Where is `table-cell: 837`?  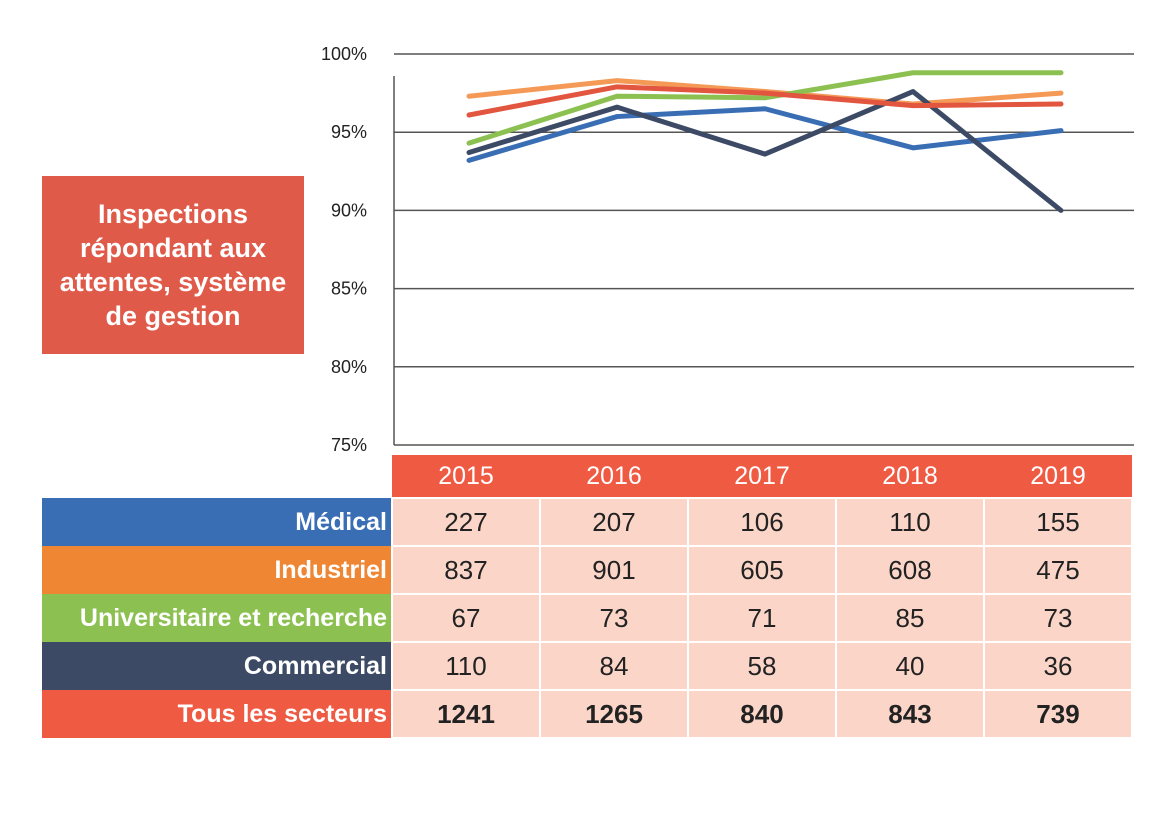 table-cell: 837 is located at coordinates (466, 570).